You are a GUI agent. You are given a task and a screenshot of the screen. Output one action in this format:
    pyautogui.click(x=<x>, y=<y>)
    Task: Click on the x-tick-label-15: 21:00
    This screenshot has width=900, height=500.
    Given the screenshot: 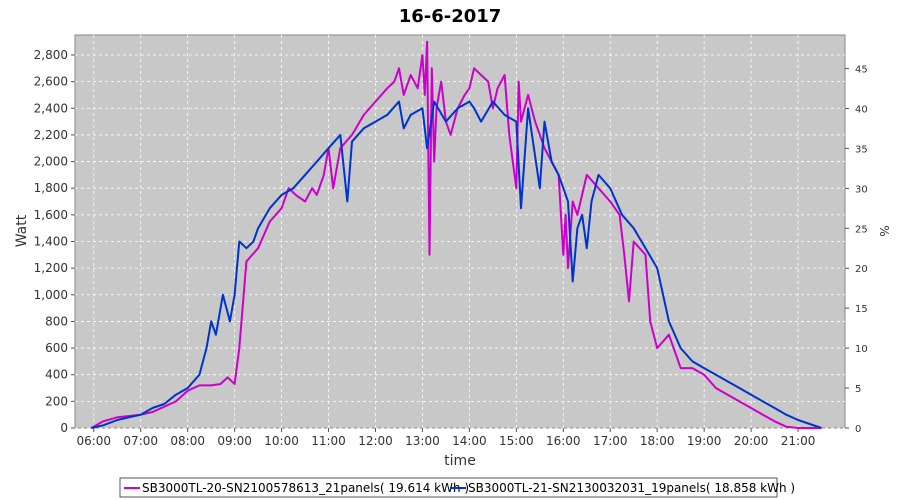 What is the action you would take?
    pyautogui.click(x=798, y=441)
    